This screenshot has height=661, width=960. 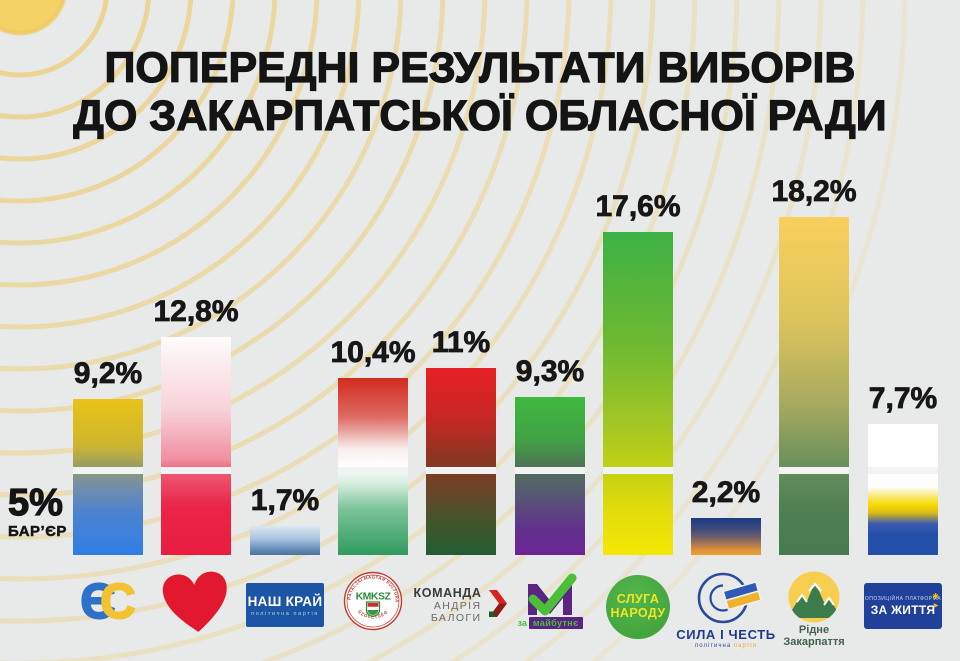 I want to click on baloha-line-1: КОМАНДА, so click(x=447, y=593).